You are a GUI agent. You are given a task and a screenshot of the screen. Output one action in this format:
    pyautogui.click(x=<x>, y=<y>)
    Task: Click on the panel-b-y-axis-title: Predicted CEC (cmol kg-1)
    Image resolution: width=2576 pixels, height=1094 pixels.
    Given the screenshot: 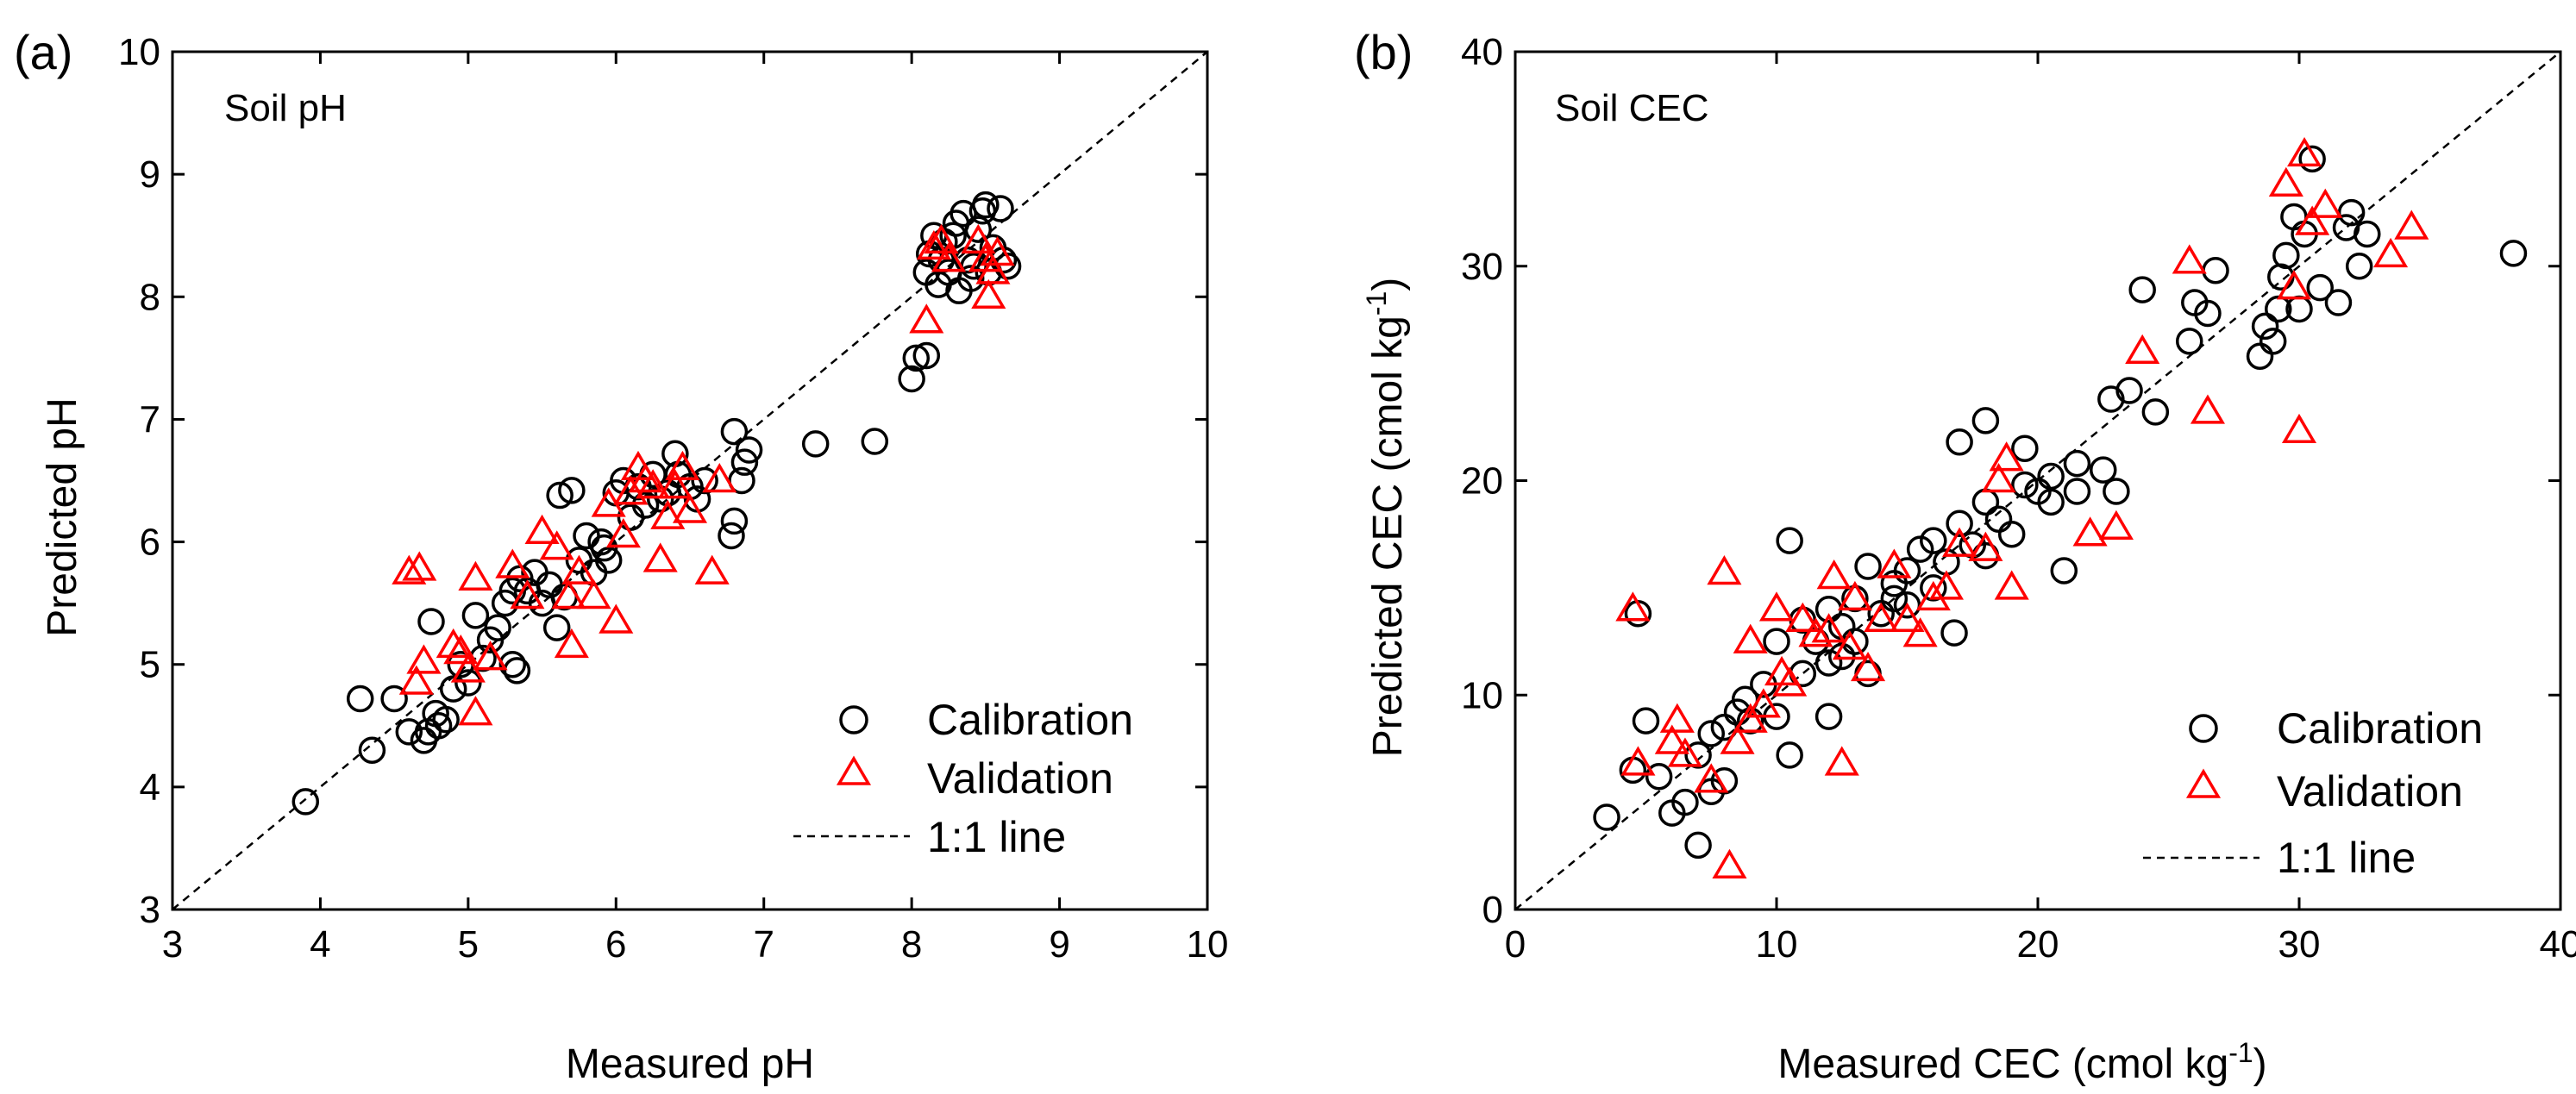 What is the action you would take?
    pyautogui.click(x=1386, y=518)
    